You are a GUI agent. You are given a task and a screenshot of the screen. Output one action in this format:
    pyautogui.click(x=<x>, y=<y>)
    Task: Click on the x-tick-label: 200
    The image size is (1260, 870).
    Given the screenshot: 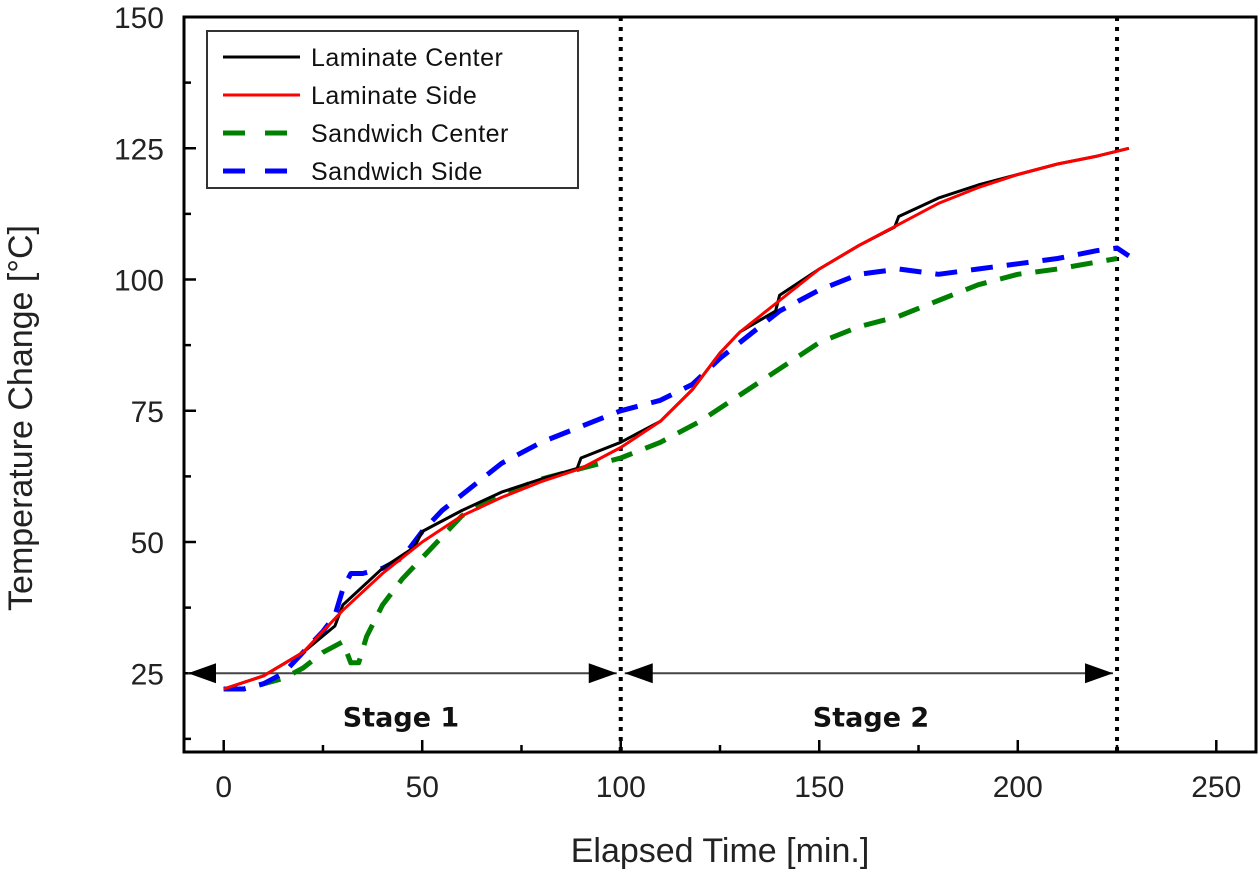 What is the action you would take?
    pyautogui.click(x=1018, y=787)
    